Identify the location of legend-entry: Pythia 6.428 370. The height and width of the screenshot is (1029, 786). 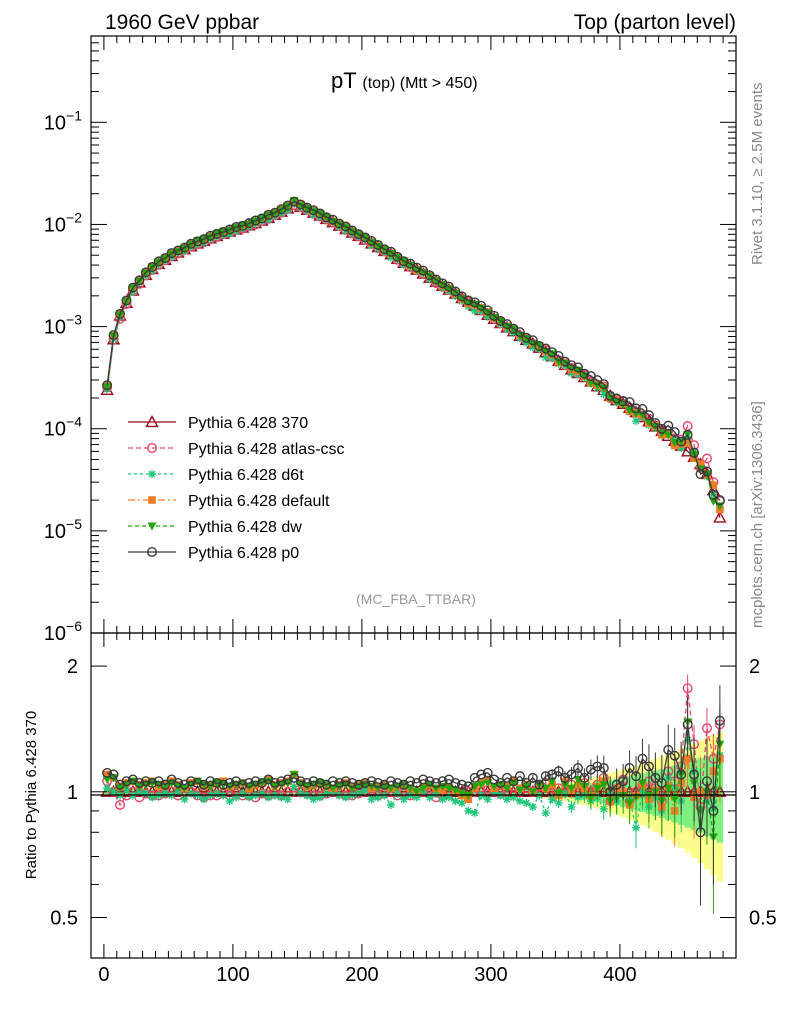
(218, 423).